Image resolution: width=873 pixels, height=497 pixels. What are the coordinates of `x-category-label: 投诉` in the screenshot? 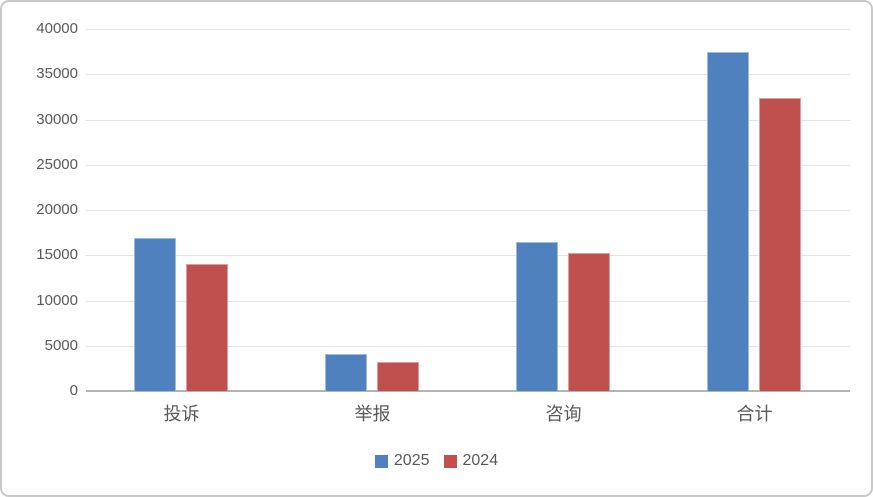 It's located at (181, 414).